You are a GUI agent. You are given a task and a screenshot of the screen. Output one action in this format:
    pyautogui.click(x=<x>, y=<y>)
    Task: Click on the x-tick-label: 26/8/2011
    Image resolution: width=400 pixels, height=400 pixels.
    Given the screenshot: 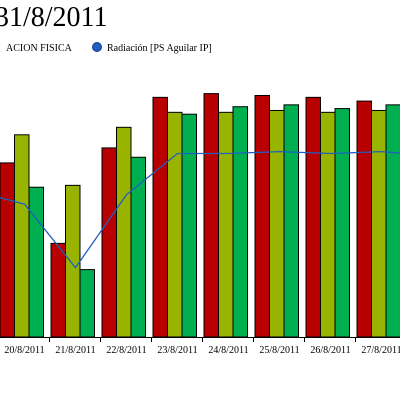 What is the action you would take?
    pyautogui.click(x=330, y=350)
    